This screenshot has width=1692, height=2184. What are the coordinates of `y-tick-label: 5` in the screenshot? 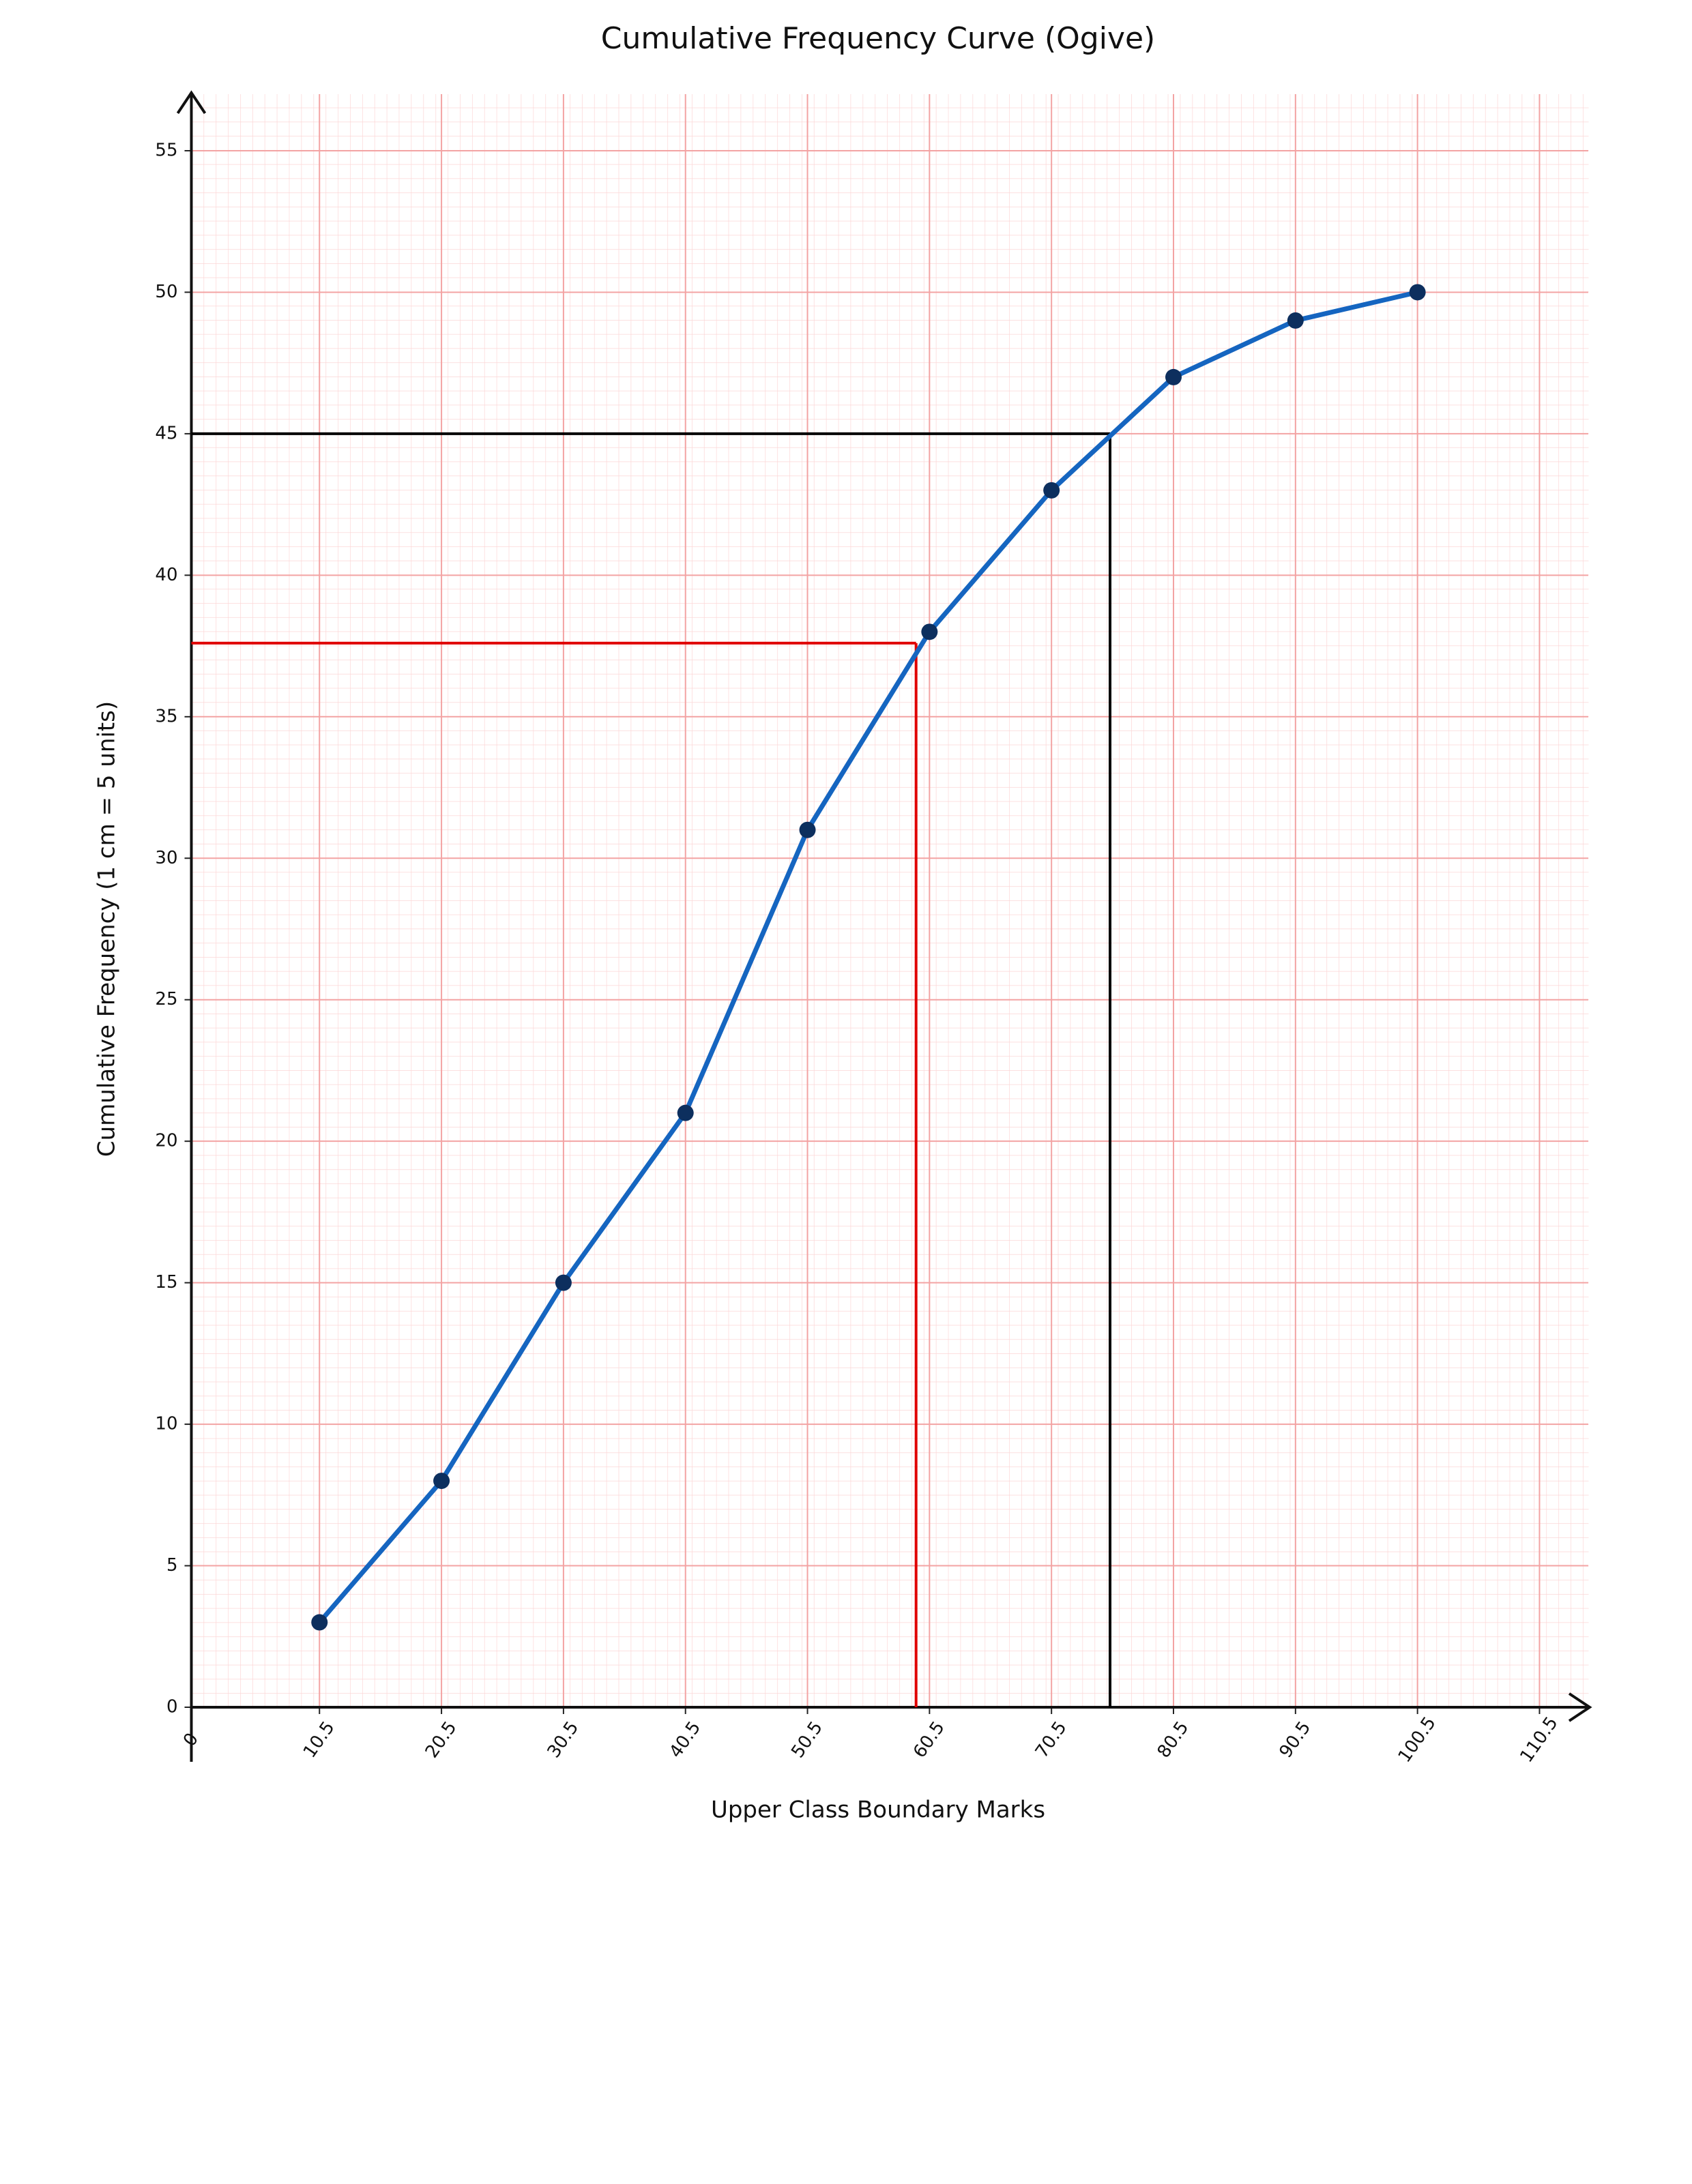 It's located at (172, 1565).